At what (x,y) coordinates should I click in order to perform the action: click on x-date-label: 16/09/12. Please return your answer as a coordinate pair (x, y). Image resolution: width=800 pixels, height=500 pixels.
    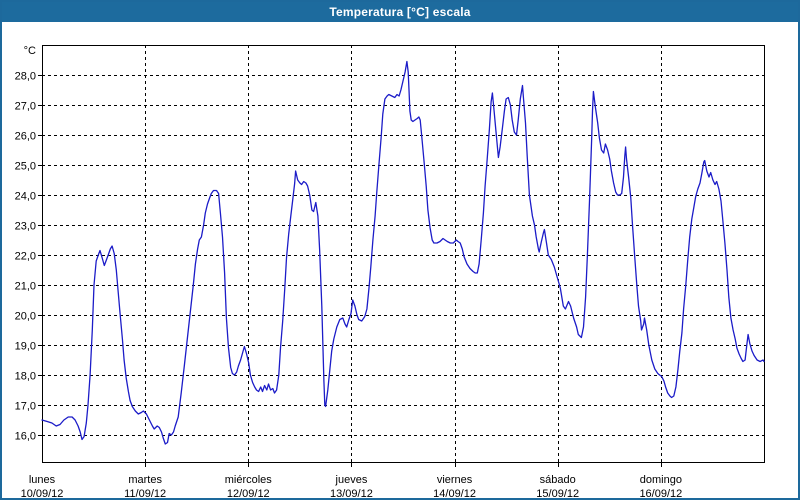
    Looking at the image, I should click on (660, 494).